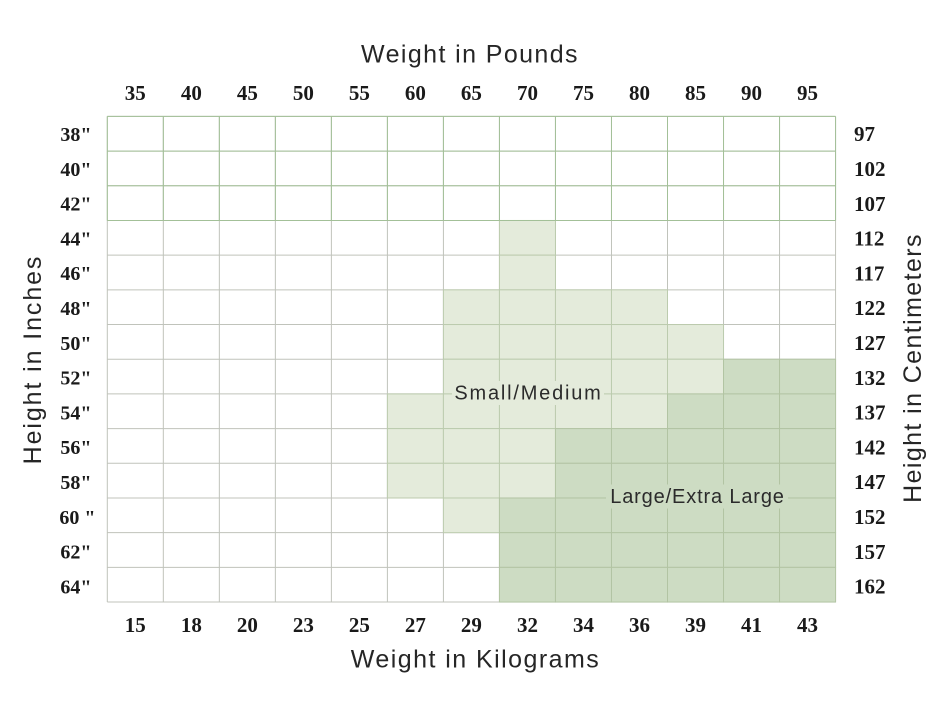  I want to click on svg-text: 39, so click(695, 625).